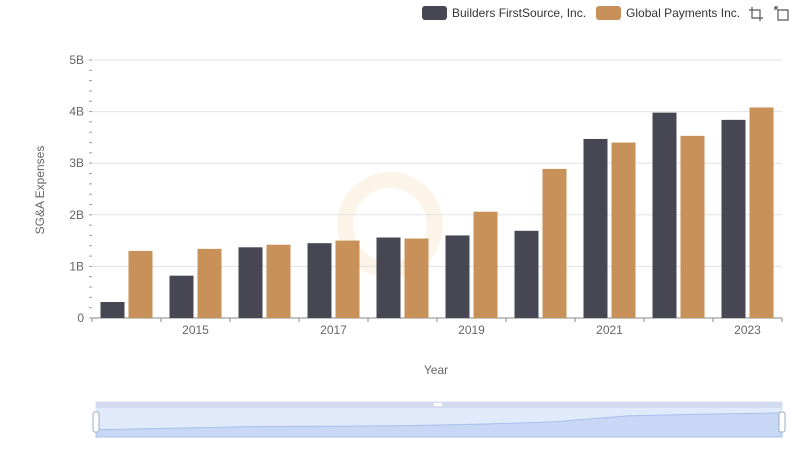  I want to click on bar-builders-firstsource-2017, so click(319, 280).